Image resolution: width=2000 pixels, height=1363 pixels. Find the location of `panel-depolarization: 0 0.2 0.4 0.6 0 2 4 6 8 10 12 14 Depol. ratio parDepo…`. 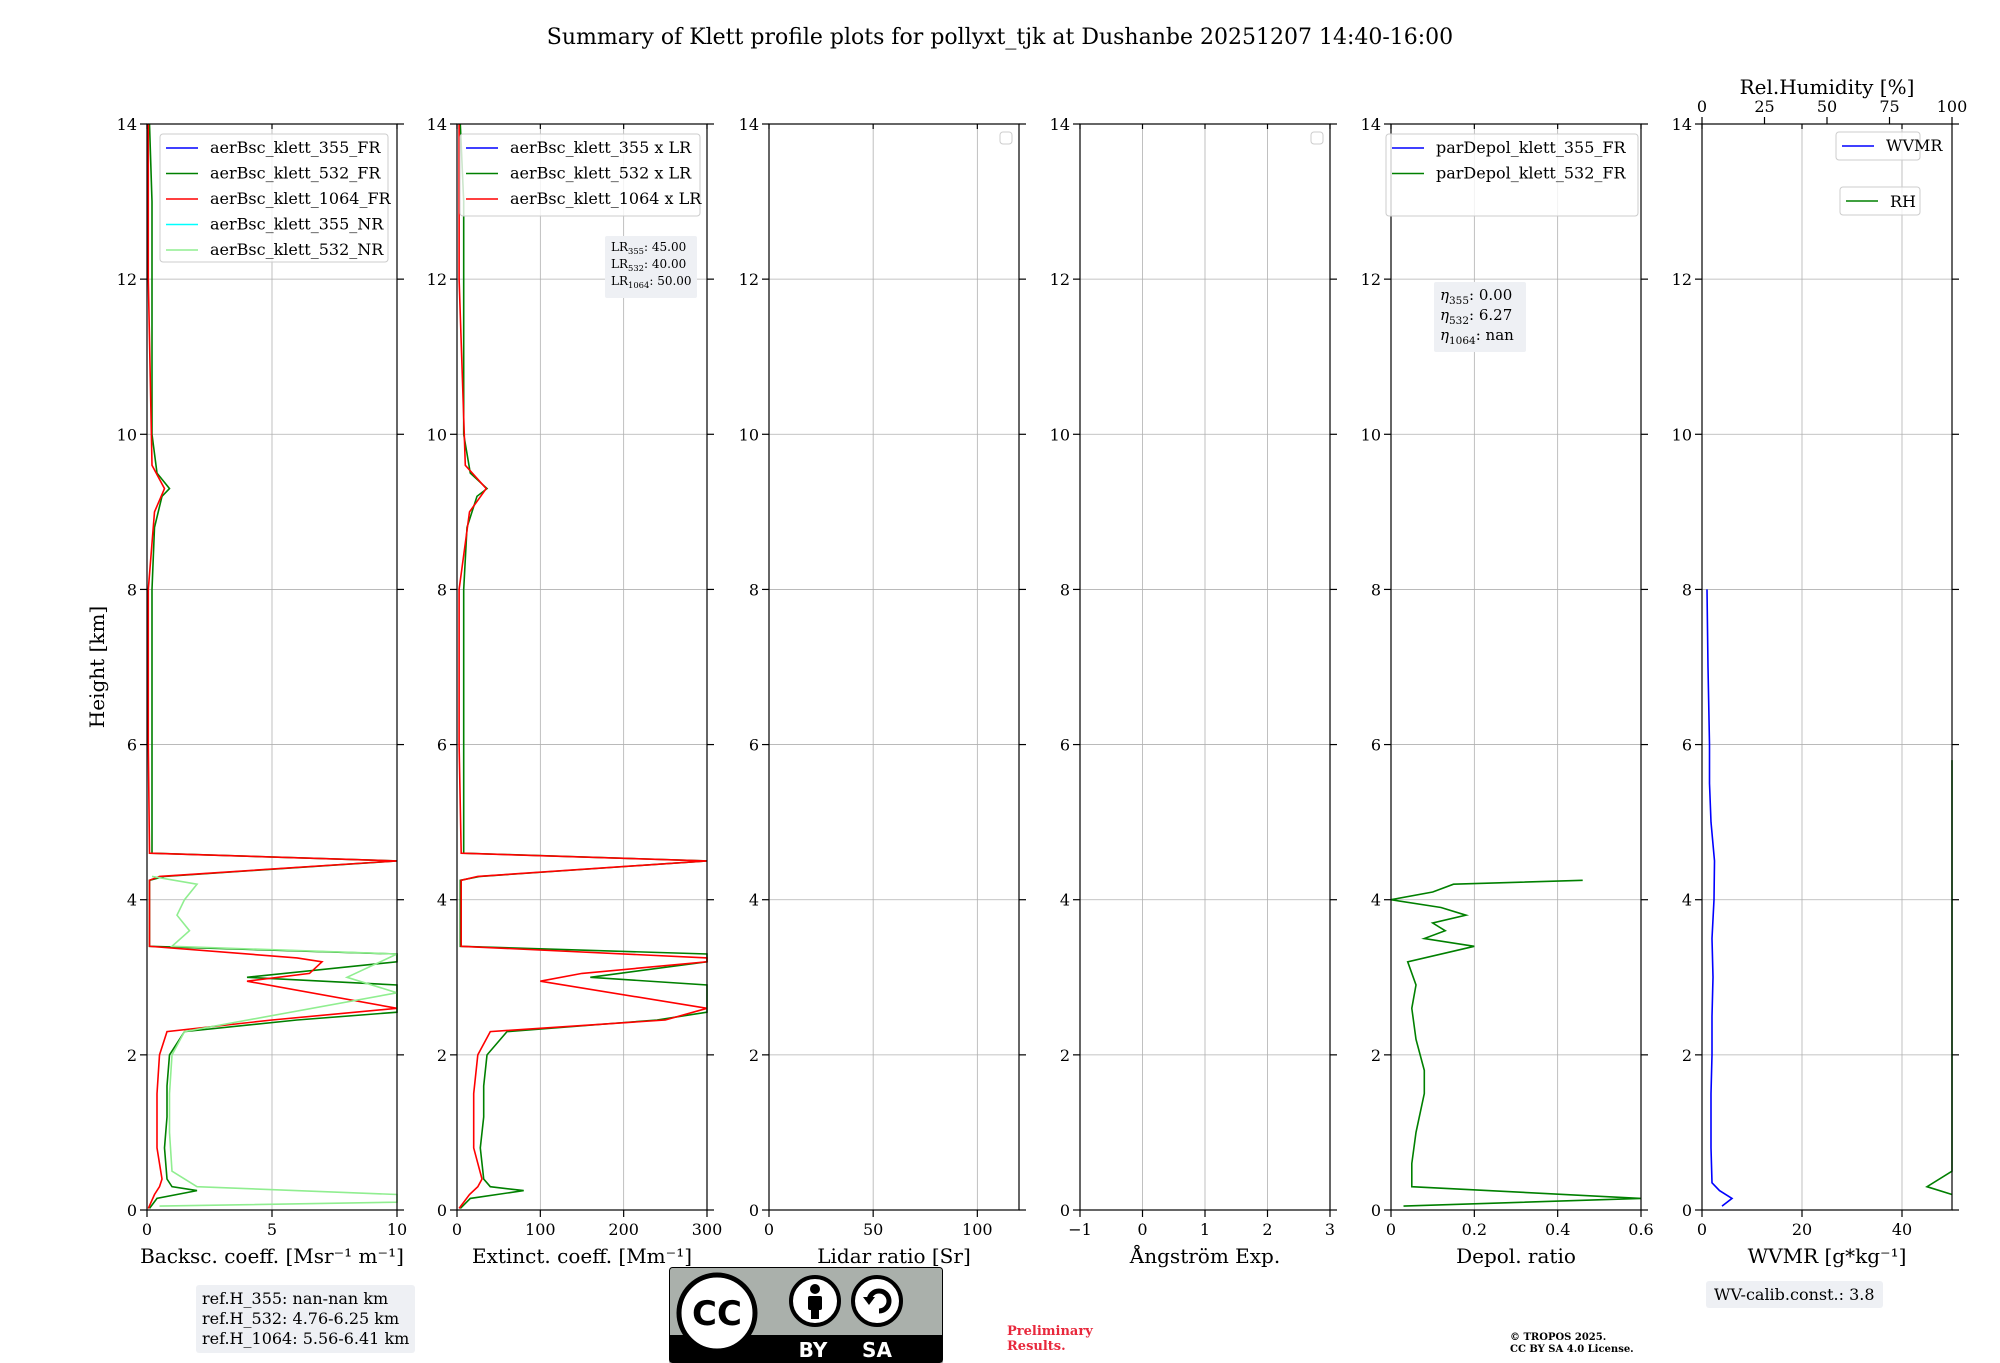

panel-depolarization: 0 0.2 0.4 0.6 0 2 4 6 8 10 12 14 Depol. ratio parDepo… is located at coordinates (1507, 691).